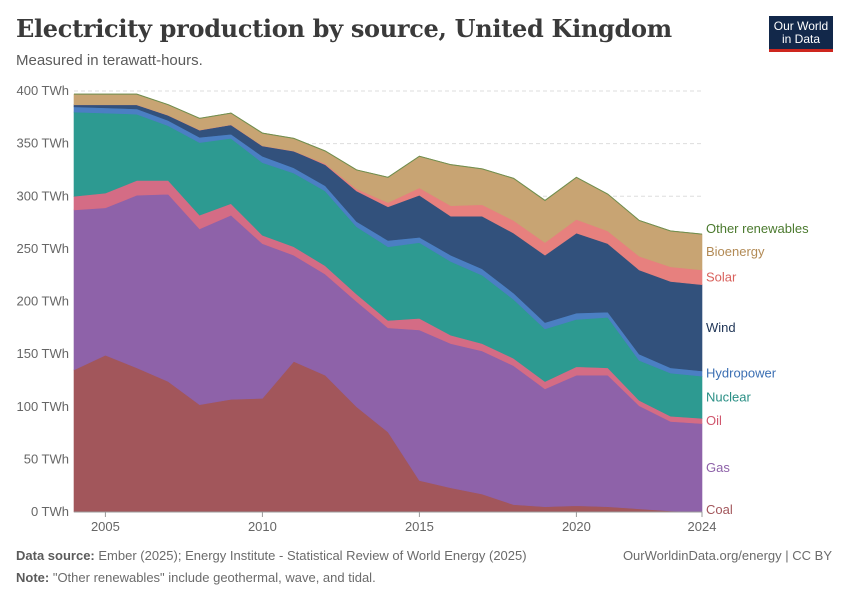 This screenshot has width=850, height=600. I want to click on legend-label-gas: Gas, so click(718, 467).